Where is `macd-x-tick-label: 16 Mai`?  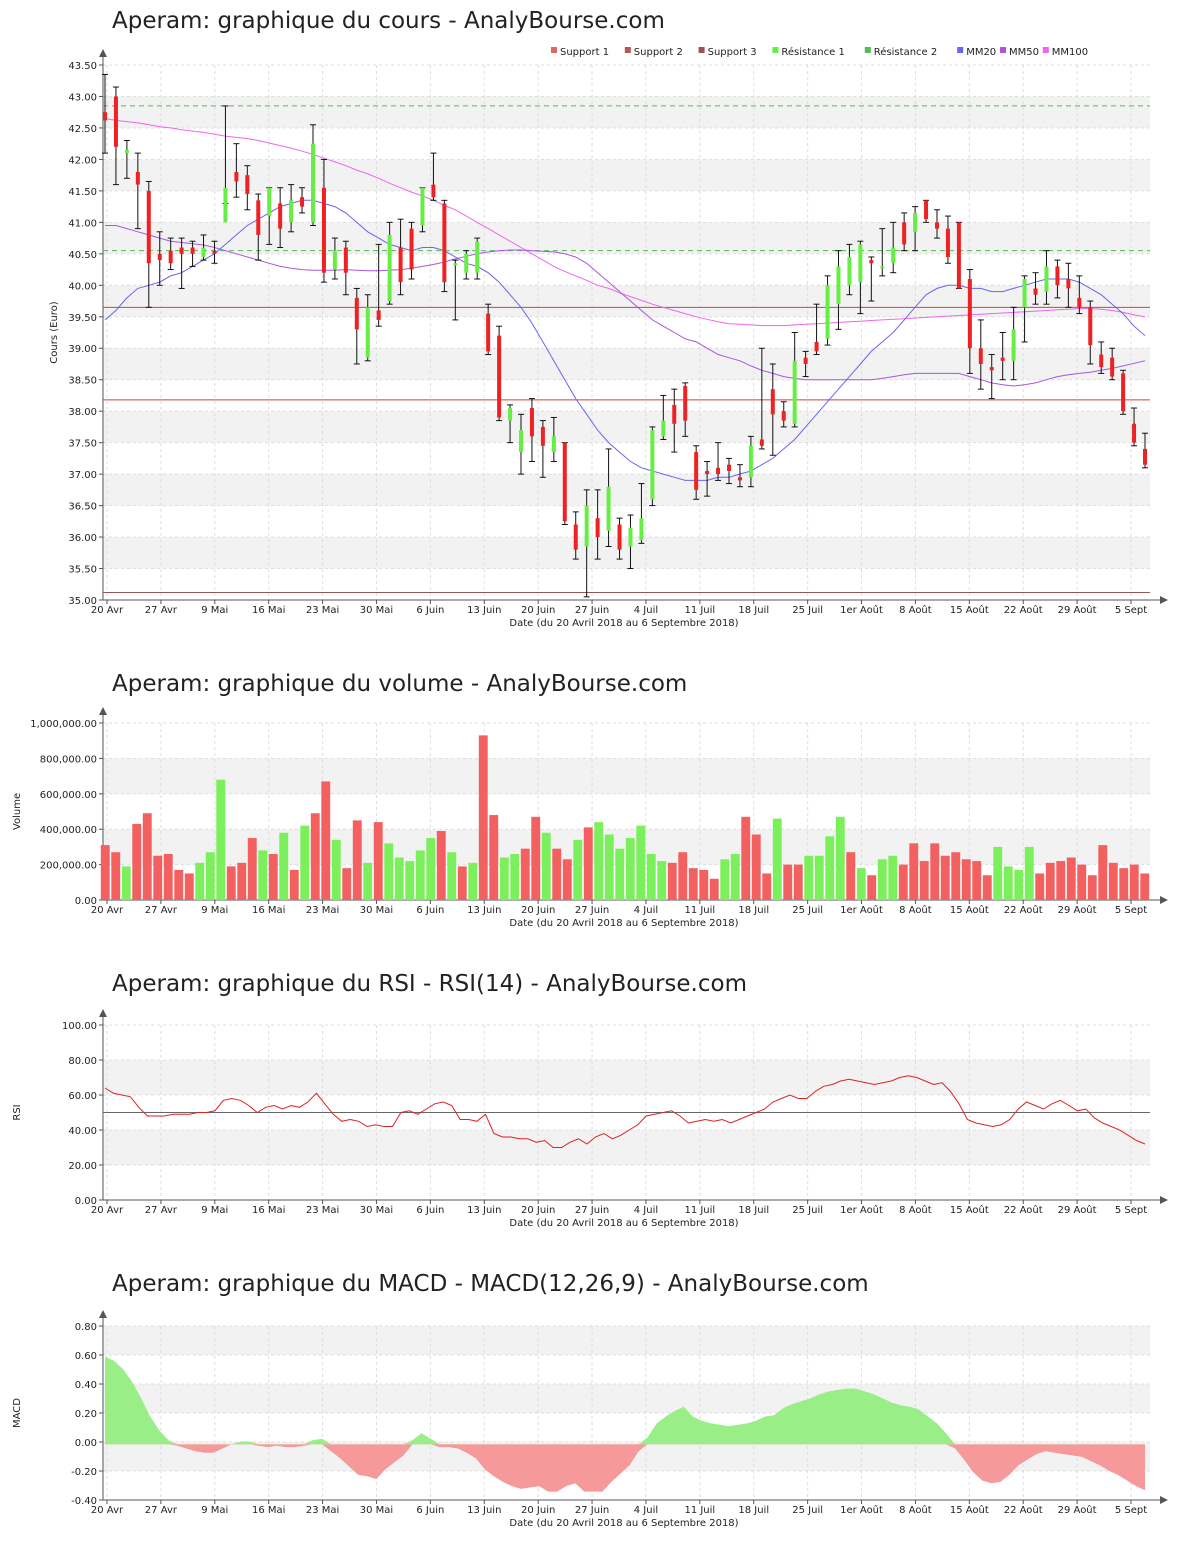 macd-x-tick-label: 16 Mai is located at coordinates (268, 1510).